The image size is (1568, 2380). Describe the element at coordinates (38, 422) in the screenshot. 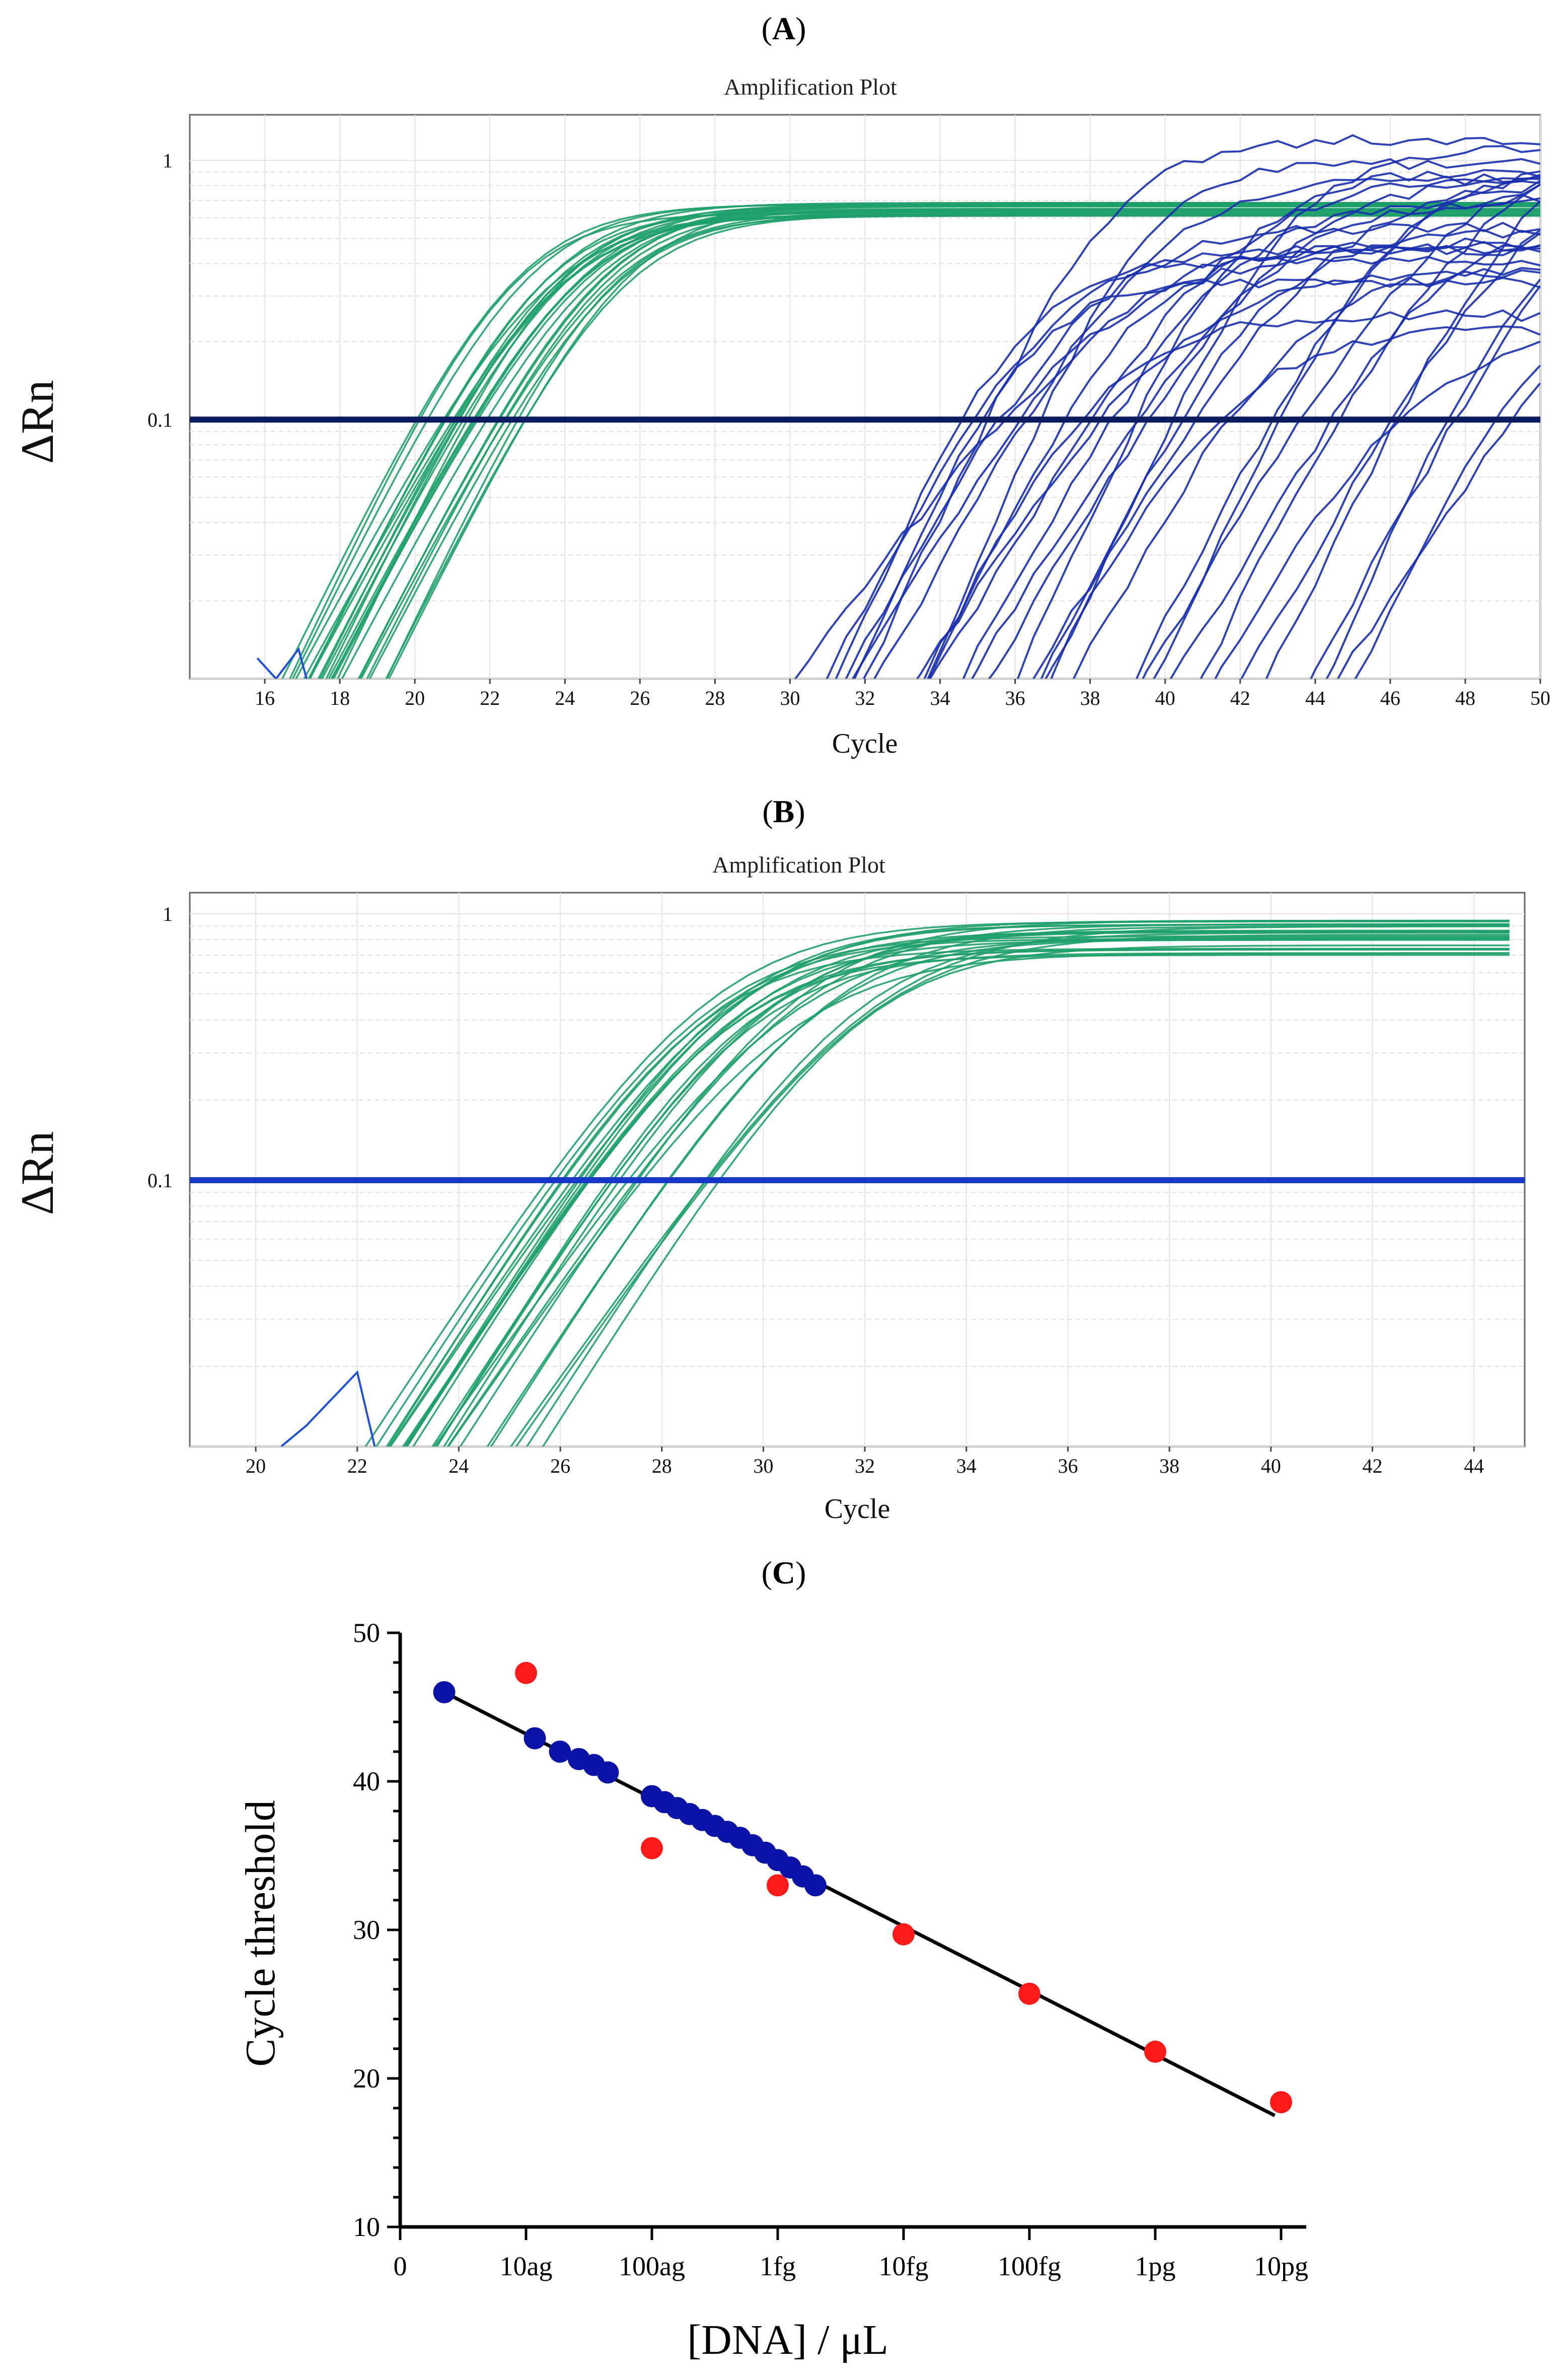

I see `panel-a-ylabel: ΔRn` at that location.